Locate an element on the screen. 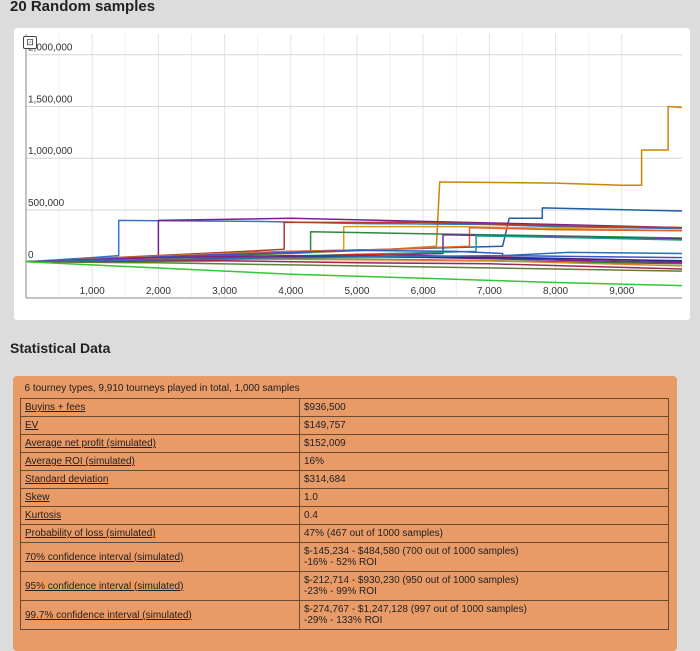  stats-row: EV $149,757 is located at coordinates (344, 425).